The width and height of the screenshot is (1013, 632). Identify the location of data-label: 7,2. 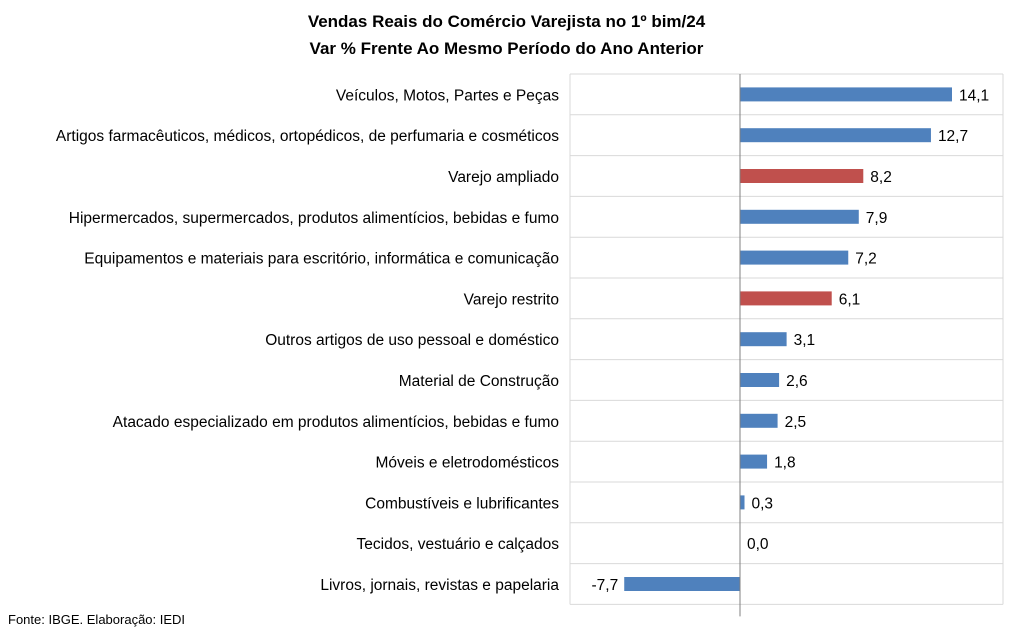
(866, 259).